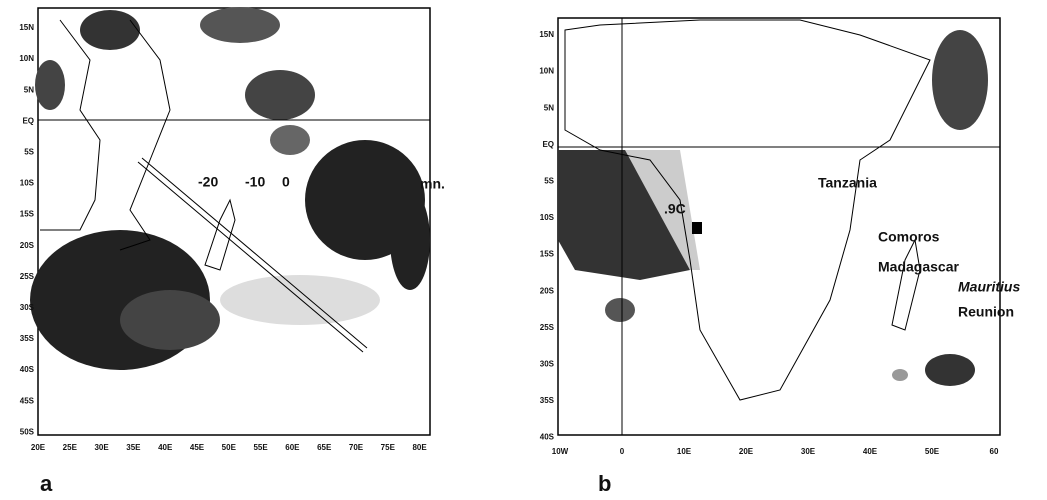  Describe the element at coordinates (255, 182) in the screenshot. I see `annotation: -10` at that location.